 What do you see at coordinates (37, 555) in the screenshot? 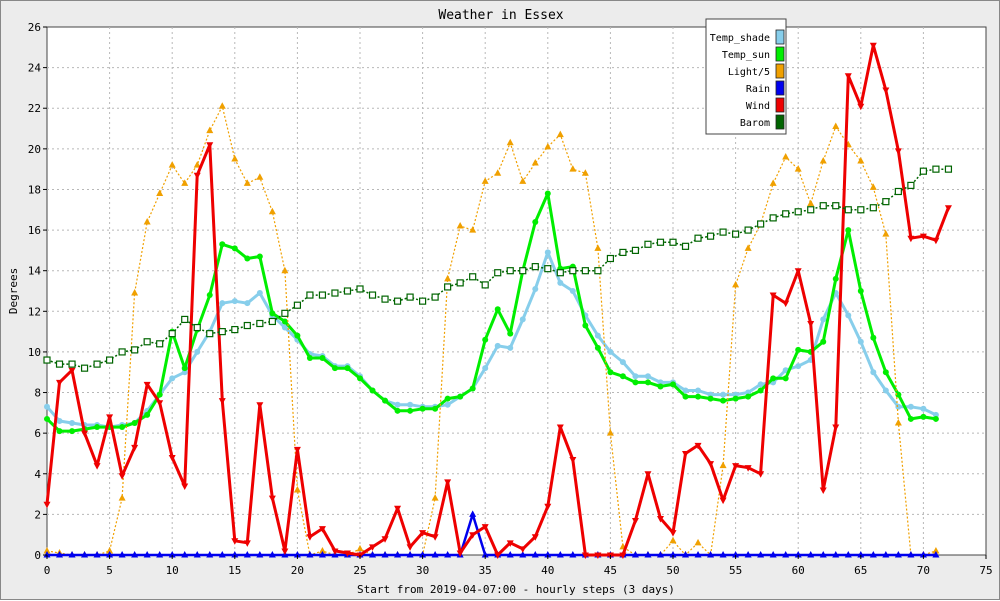
I see `y-tick-label: 0` at bounding box center [37, 555].